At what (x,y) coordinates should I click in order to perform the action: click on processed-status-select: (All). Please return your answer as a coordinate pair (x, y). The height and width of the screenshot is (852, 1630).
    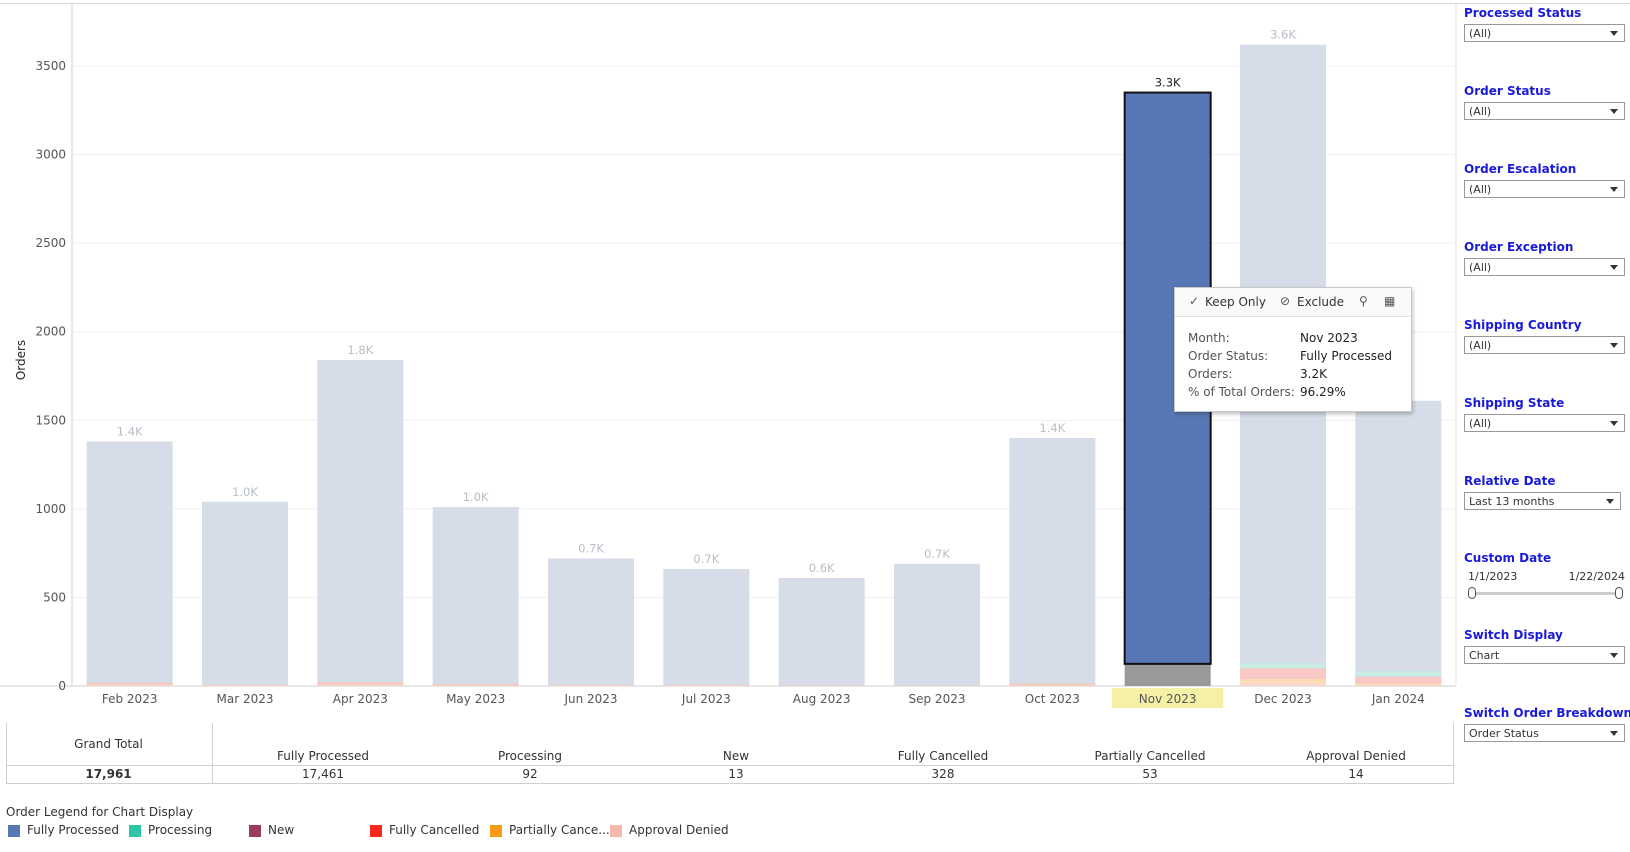
    Looking at the image, I should click on (1544, 33).